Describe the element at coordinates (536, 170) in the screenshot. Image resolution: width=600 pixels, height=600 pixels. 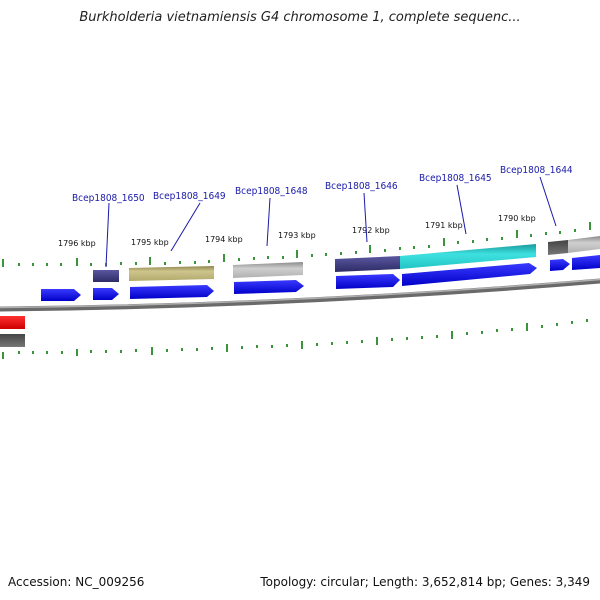
I see `gene-label: Bcep1808_1644` at that location.